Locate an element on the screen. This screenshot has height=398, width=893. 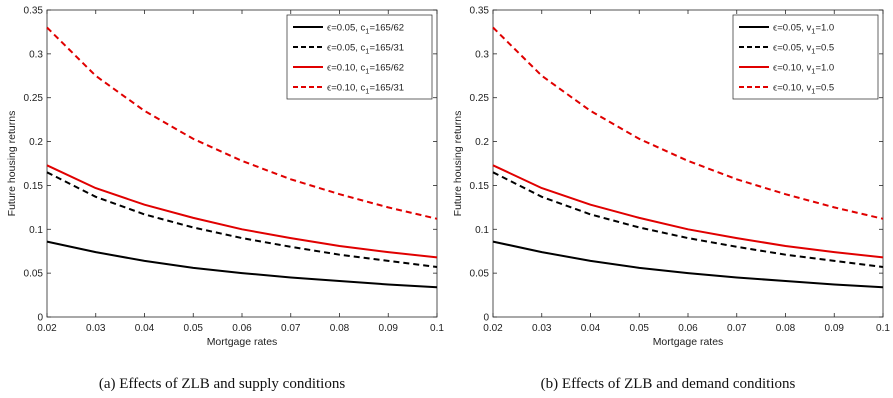
panel-caption: (b) Effects of ZLB and demand conditions is located at coordinates (668, 384).